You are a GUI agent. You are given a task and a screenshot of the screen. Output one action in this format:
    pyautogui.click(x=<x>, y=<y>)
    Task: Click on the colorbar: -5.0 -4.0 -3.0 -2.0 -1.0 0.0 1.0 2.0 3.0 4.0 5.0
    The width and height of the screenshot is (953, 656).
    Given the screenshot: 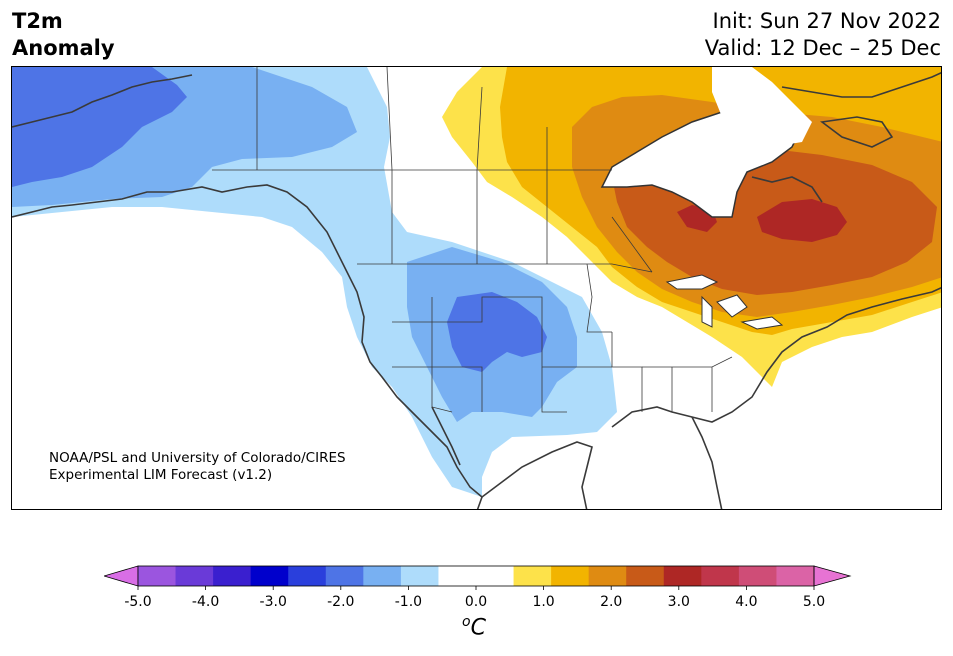 What is the action you would take?
    pyautogui.click(x=478, y=595)
    